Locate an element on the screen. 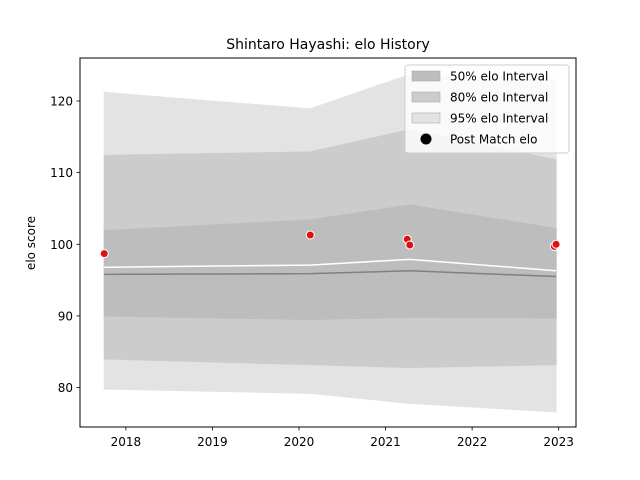 The image size is (640, 480). x-tick-label: 2023 is located at coordinates (558, 442).